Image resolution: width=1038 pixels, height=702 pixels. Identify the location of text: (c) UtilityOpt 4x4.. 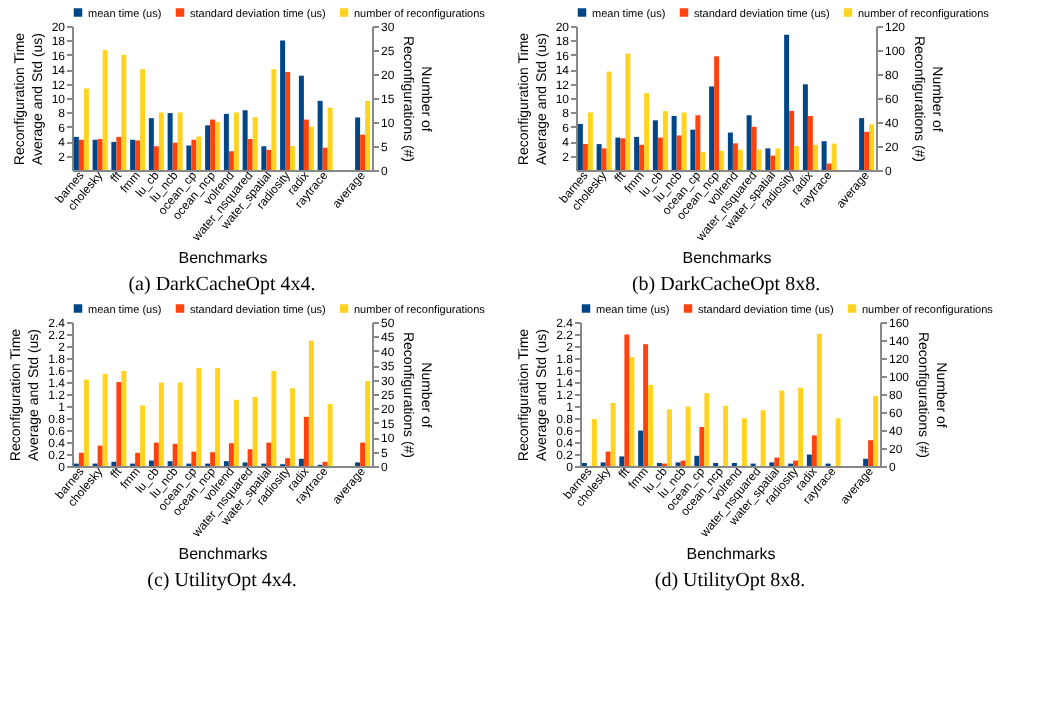
(222, 580).